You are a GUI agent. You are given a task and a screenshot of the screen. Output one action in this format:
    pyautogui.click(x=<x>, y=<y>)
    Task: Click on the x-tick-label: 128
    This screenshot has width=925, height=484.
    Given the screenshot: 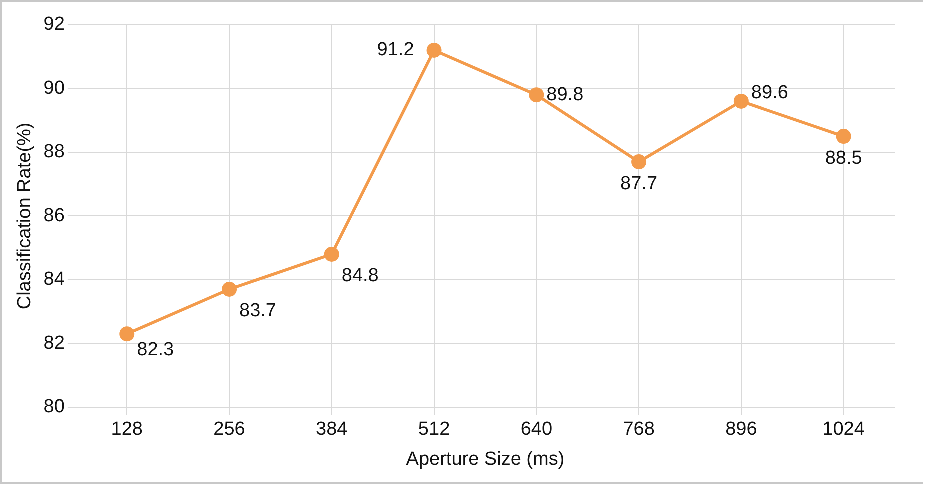 What is the action you would take?
    pyautogui.click(x=127, y=429)
    